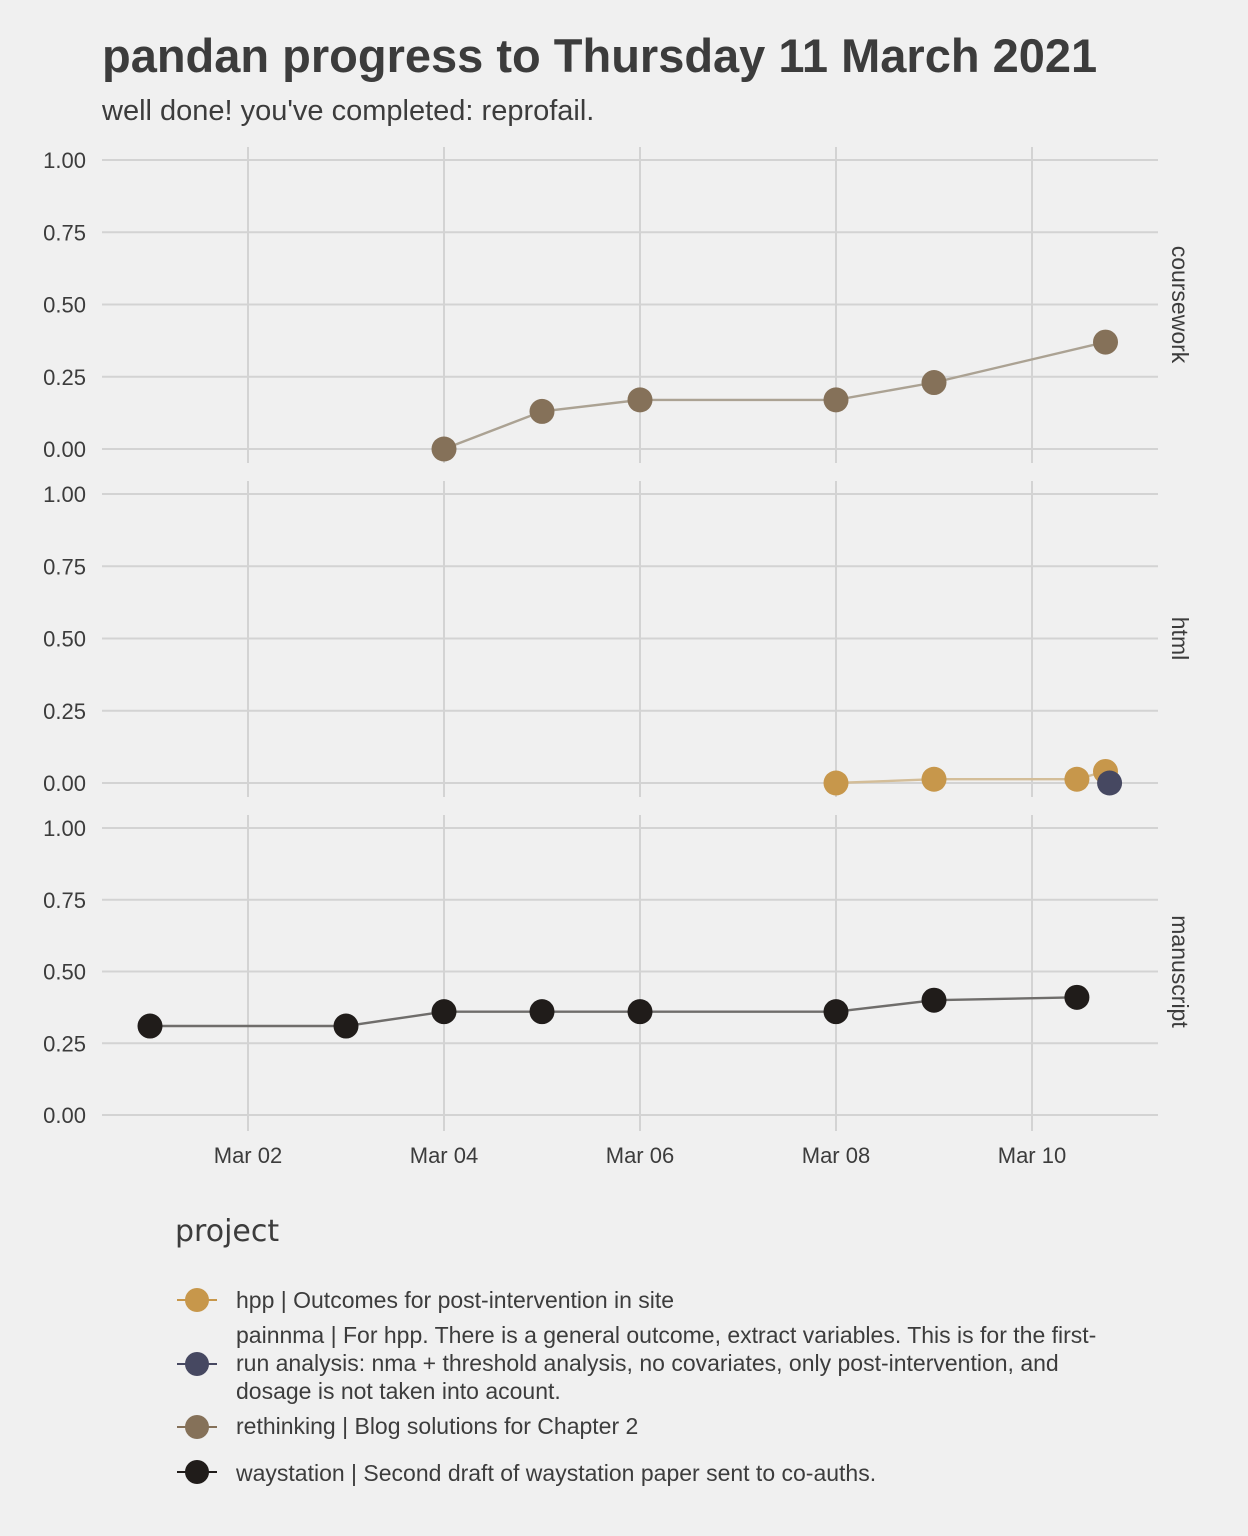 This screenshot has height=1536, width=1248. Describe the element at coordinates (1180, 305) in the screenshot. I see `facet-label-coursework: coursework` at that location.